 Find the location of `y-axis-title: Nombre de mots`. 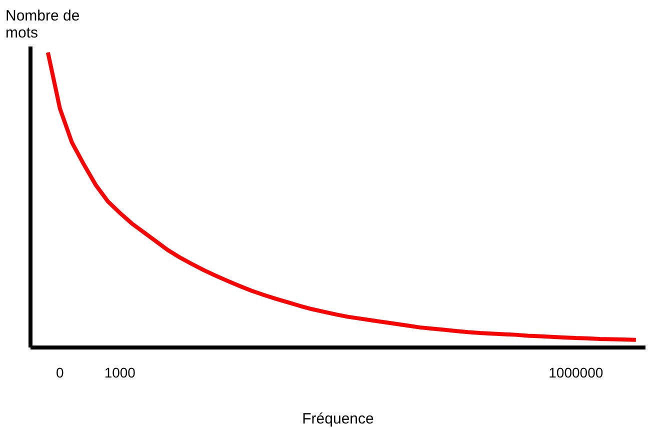

y-axis-title: Nombre de mots is located at coordinates (43, 25).